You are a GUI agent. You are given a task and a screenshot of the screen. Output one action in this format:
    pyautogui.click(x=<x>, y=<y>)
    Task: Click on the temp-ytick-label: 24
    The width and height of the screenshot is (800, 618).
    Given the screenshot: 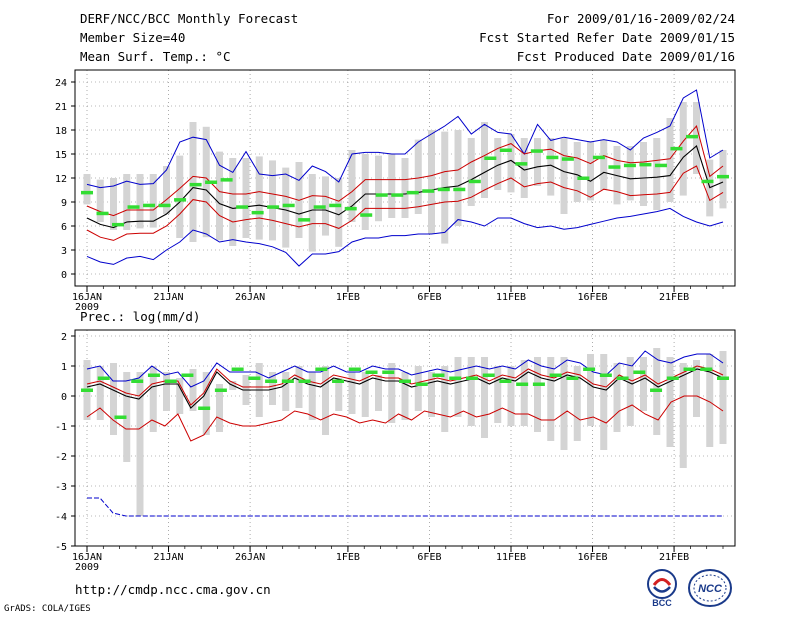 What is the action you would take?
    pyautogui.click(x=61, y=83)
    